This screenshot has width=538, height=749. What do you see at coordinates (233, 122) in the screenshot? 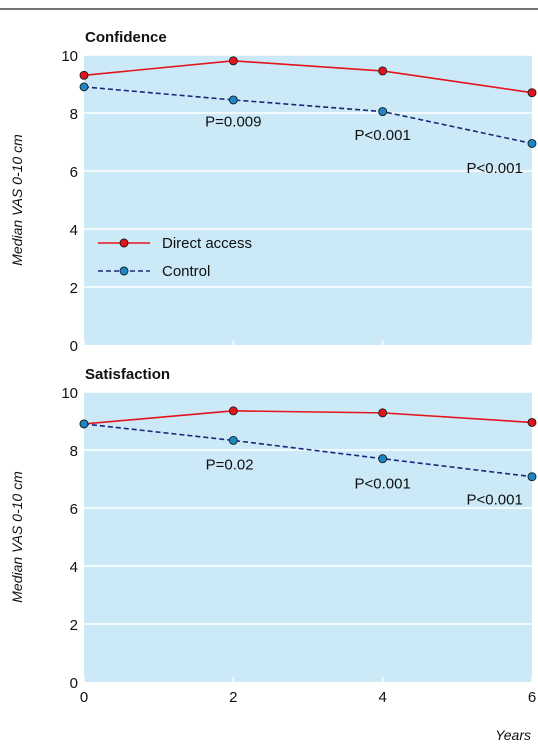
I see `p-value-annotation: P=0.009` at bounding box center [233, 122].